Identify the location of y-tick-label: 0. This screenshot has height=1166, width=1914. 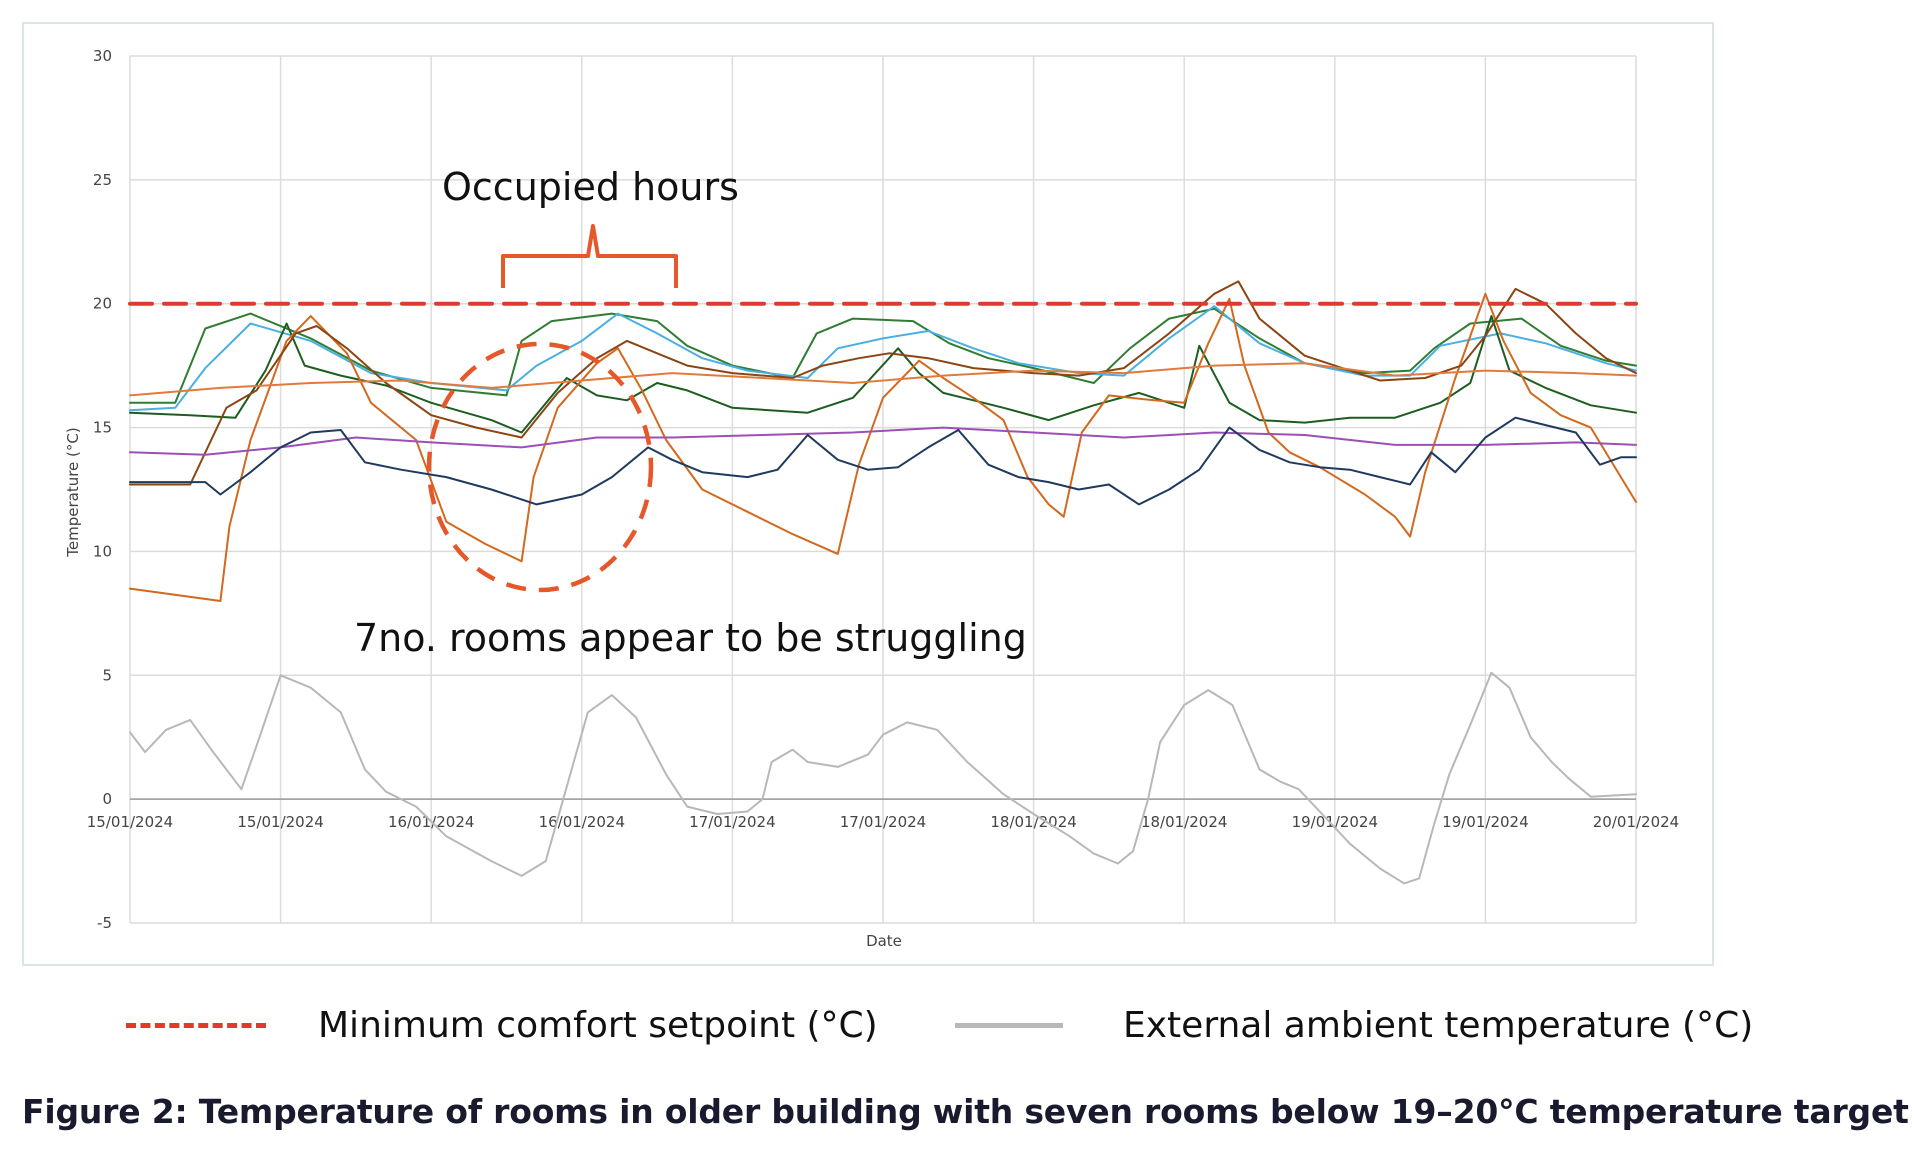
(107, 799).